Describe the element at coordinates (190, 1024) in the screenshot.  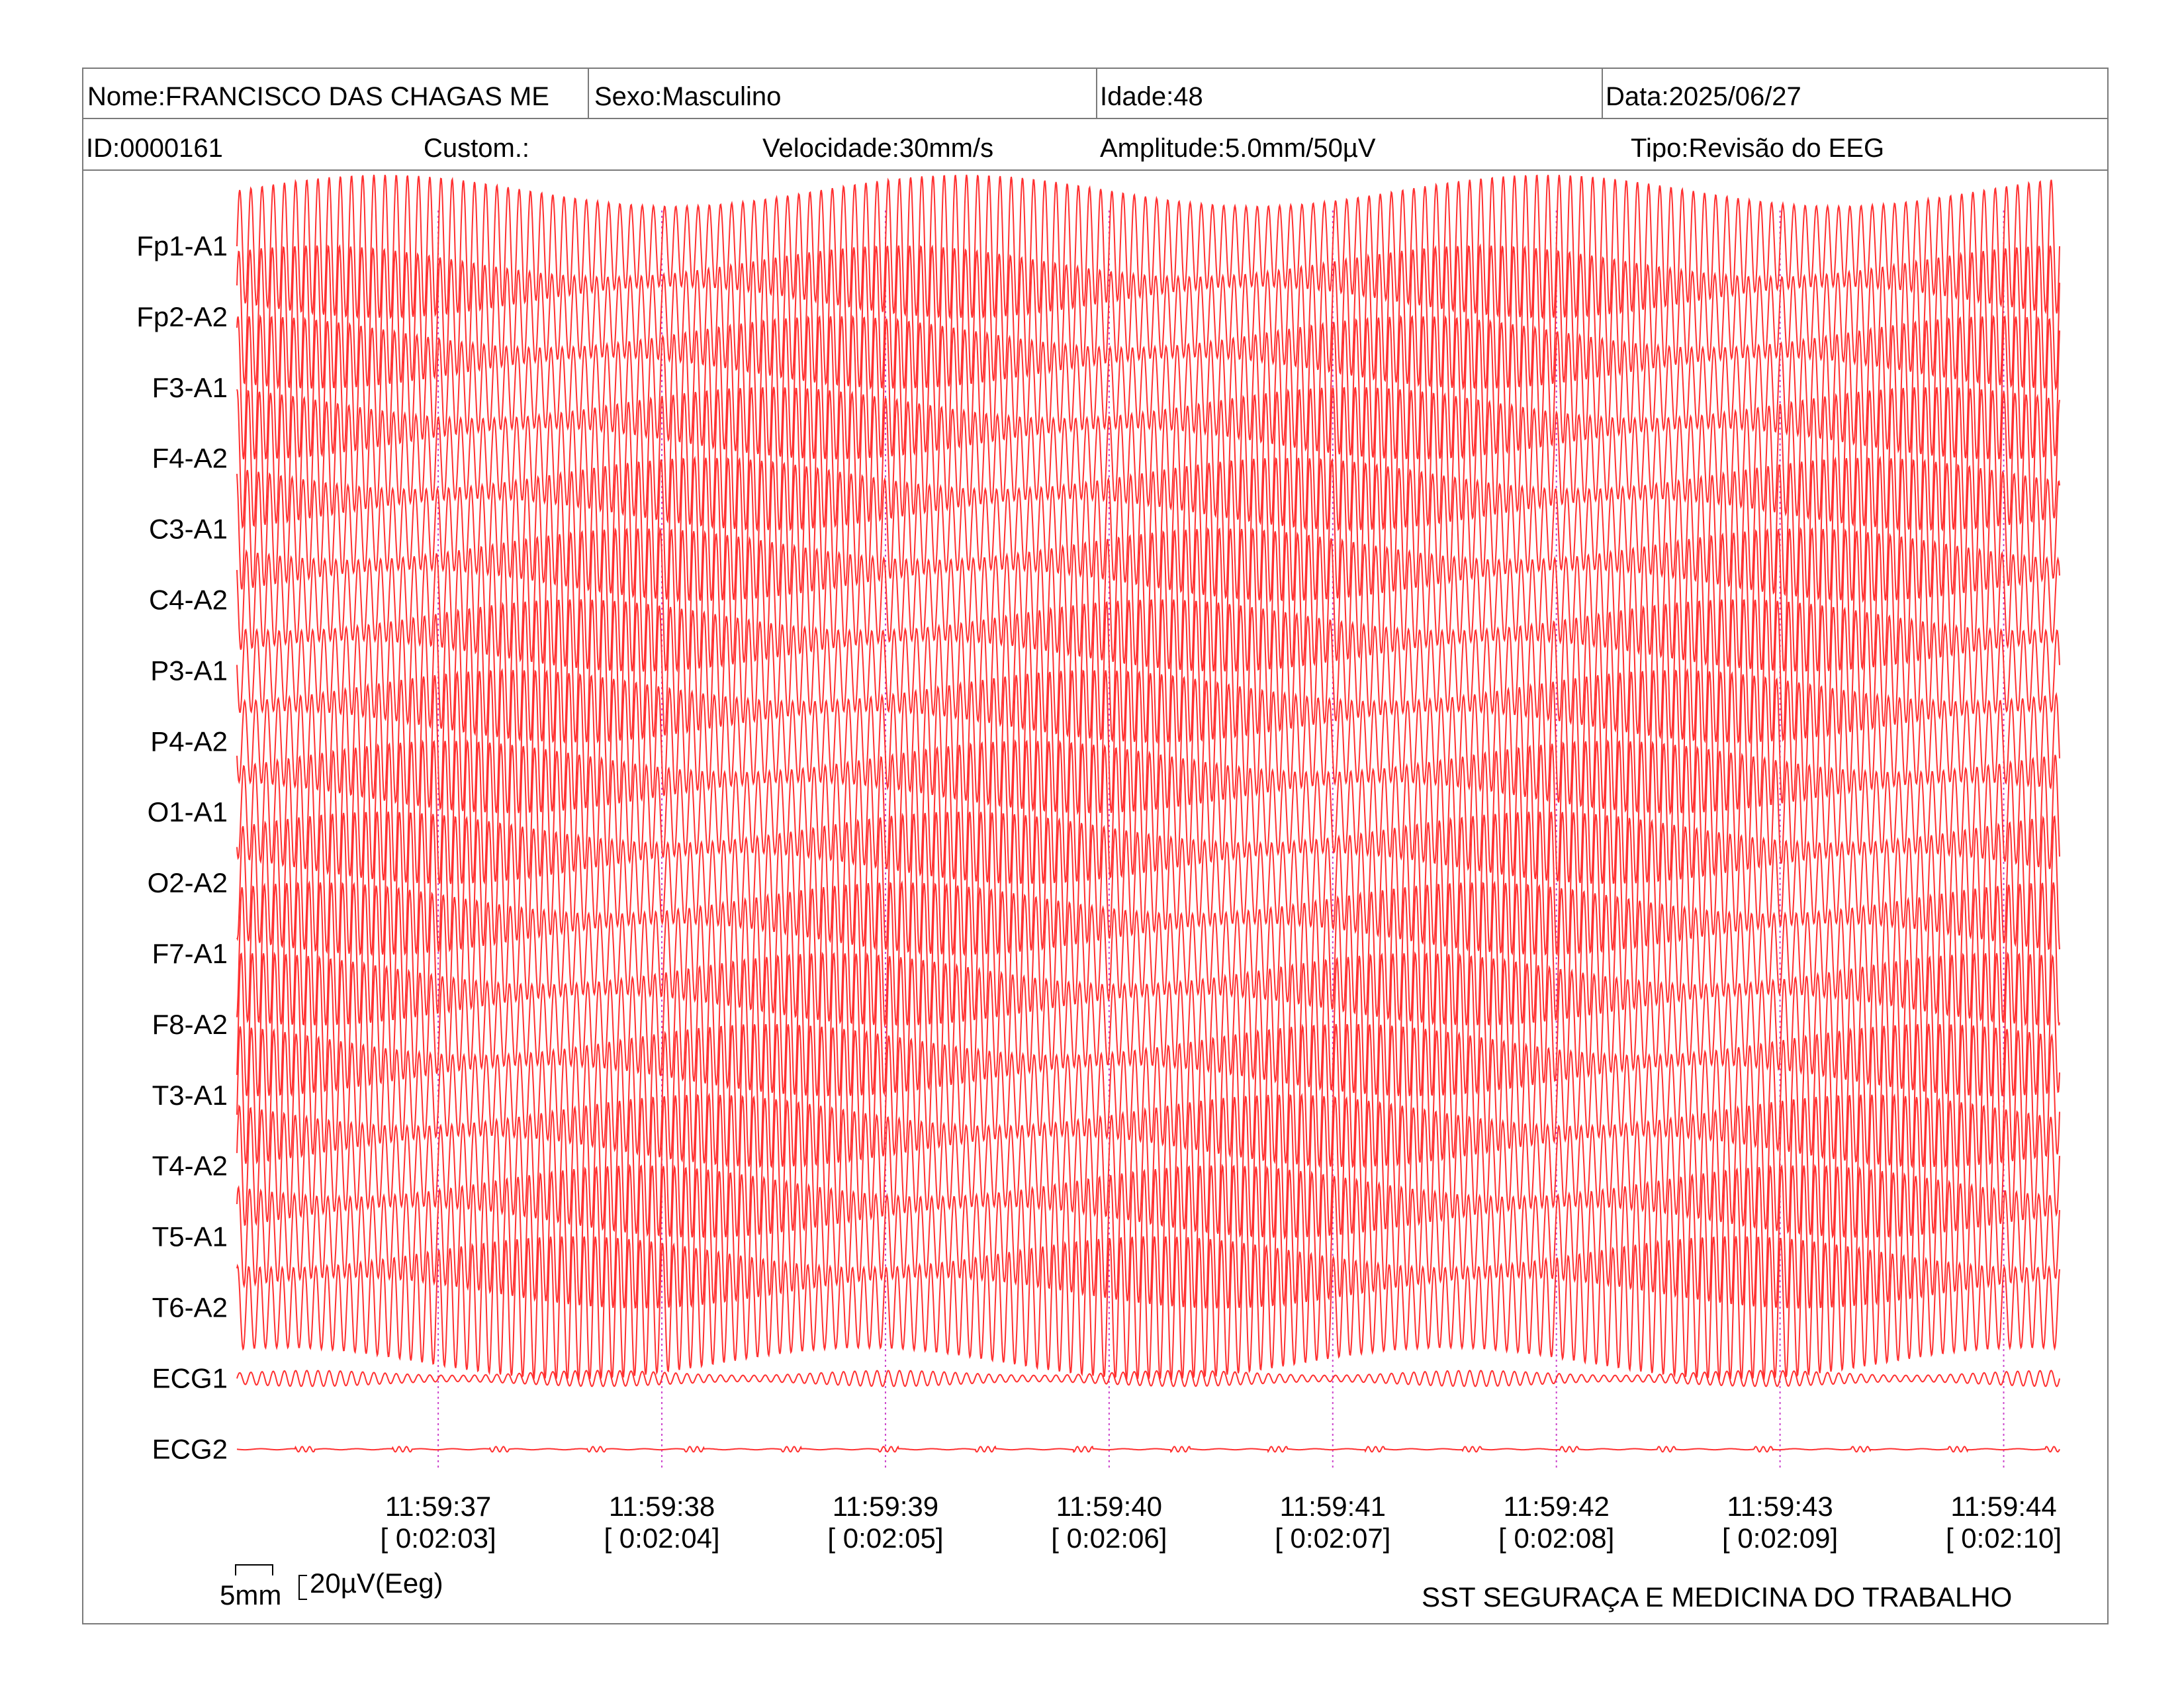
I see `channel-label: F8-A2` at that location.